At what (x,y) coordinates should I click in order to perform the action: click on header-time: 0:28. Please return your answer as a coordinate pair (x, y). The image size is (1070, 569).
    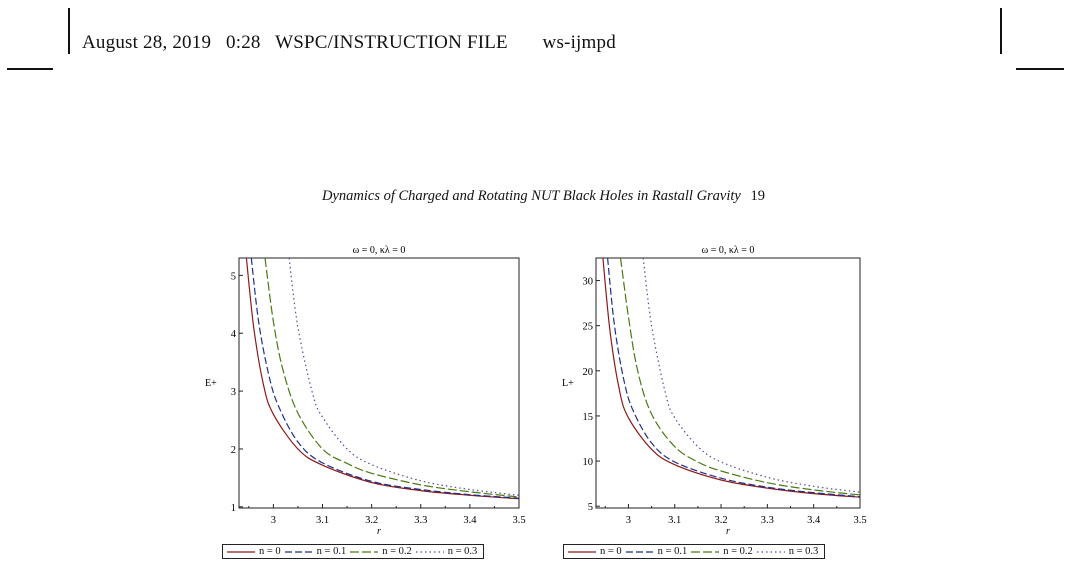
    Looking at the image, I should click on (243, 42).